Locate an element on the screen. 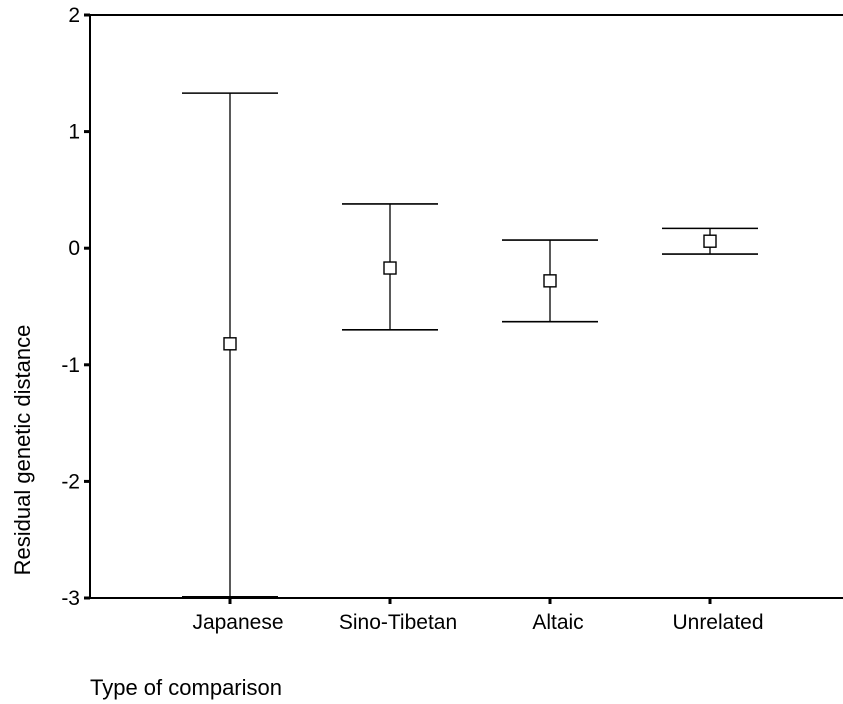 The width and height of the screenshot is (843, 704). x-axis-label: Type of comparison is located at coordinates (186, 687).